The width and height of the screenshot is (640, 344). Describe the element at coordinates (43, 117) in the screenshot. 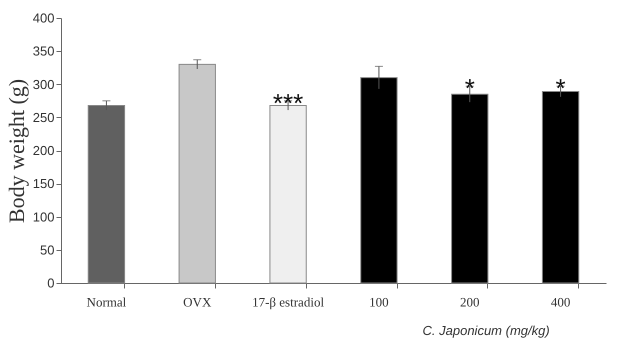

I see `y-tick-label: 250` at that location.